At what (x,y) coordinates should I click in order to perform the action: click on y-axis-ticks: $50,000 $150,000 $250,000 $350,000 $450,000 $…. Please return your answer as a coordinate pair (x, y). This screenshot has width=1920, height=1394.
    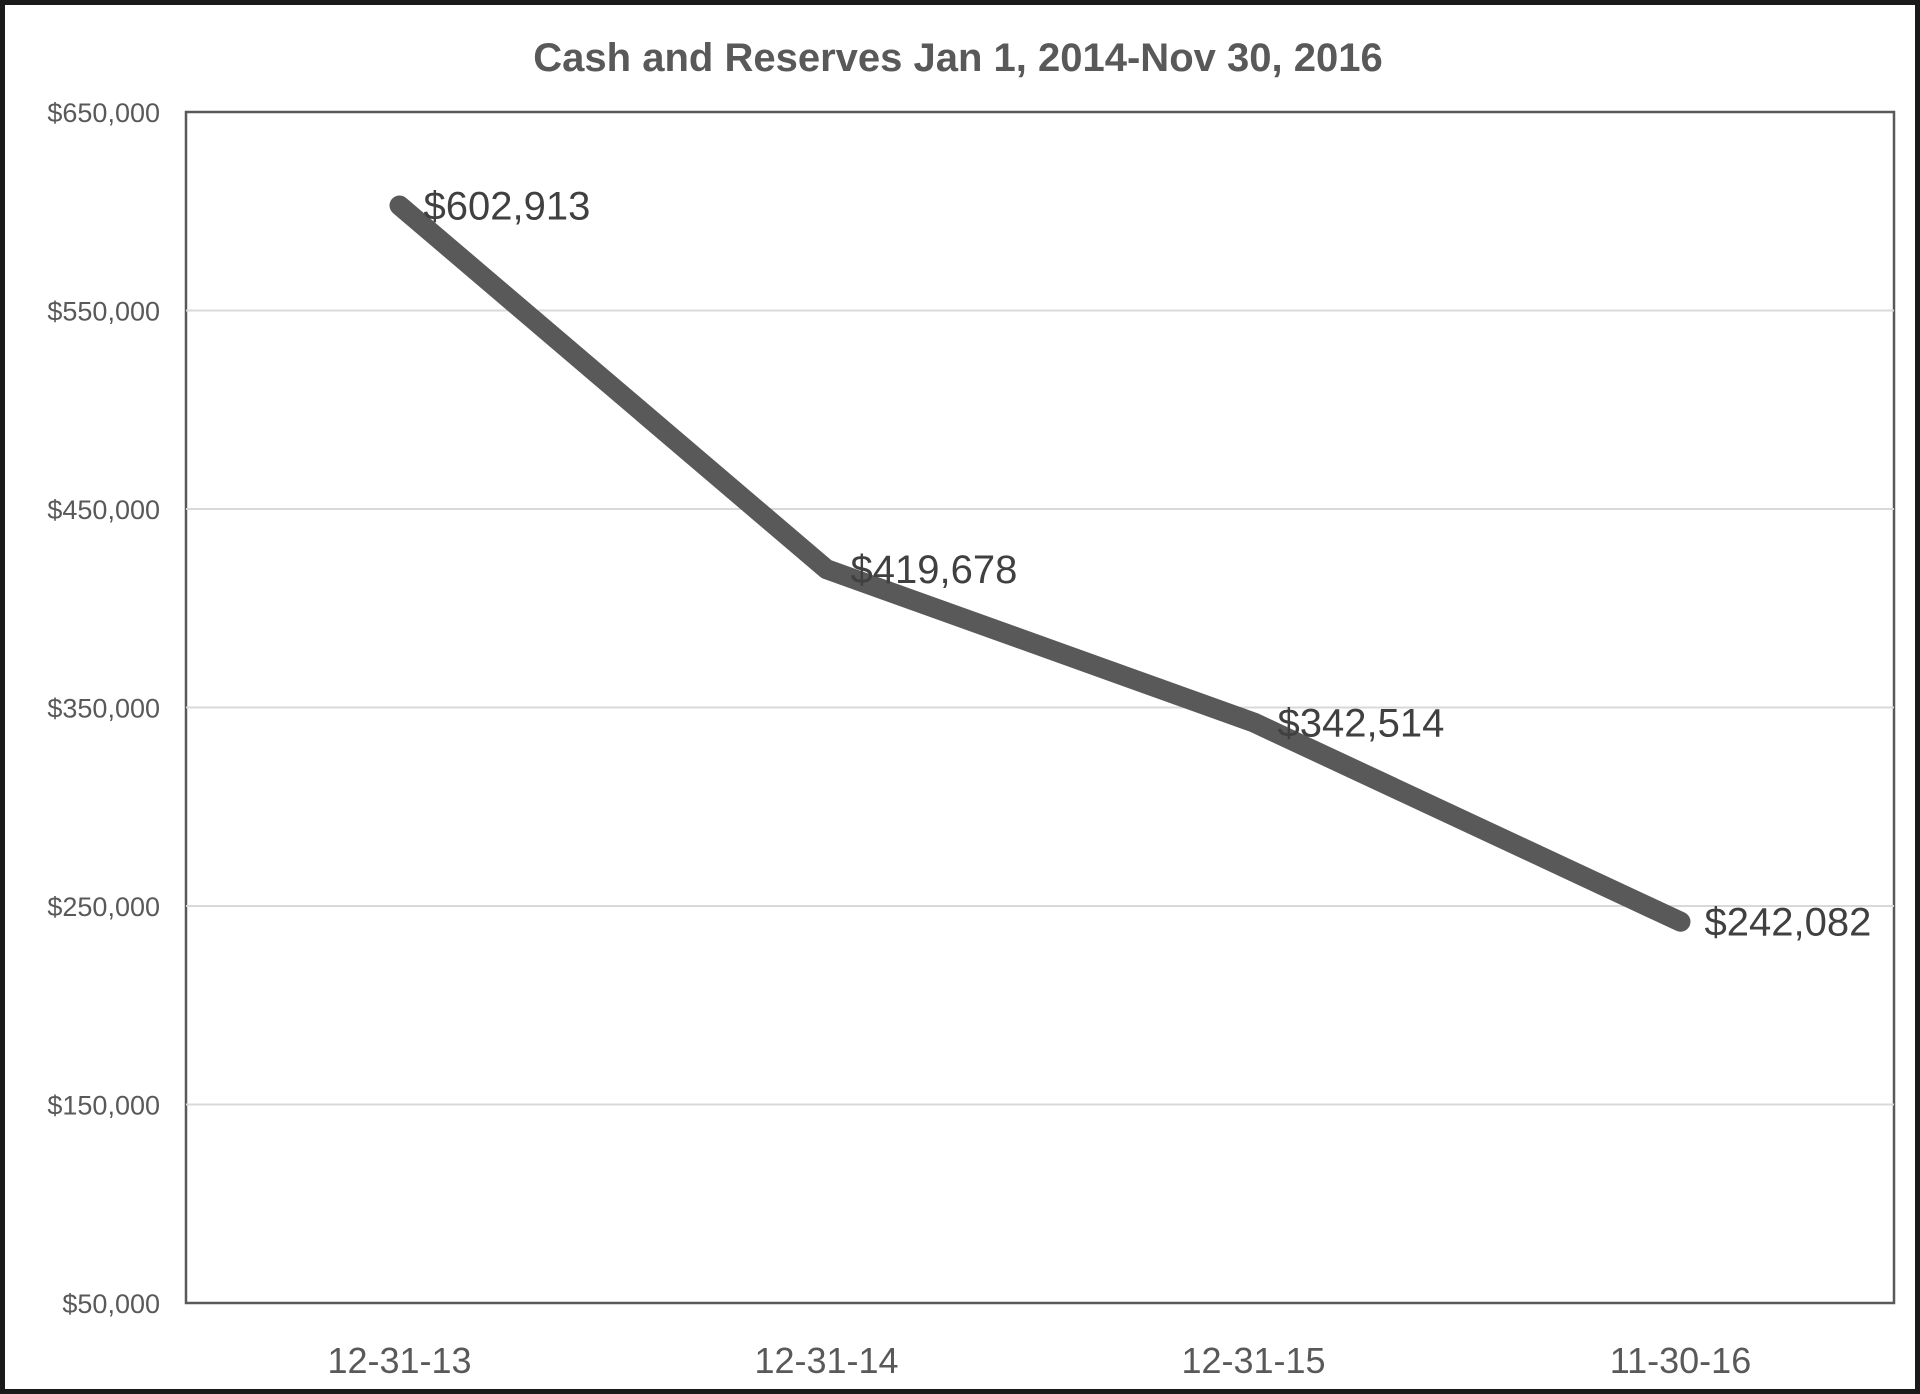
    Looking at the image, I should click on (103, 708).